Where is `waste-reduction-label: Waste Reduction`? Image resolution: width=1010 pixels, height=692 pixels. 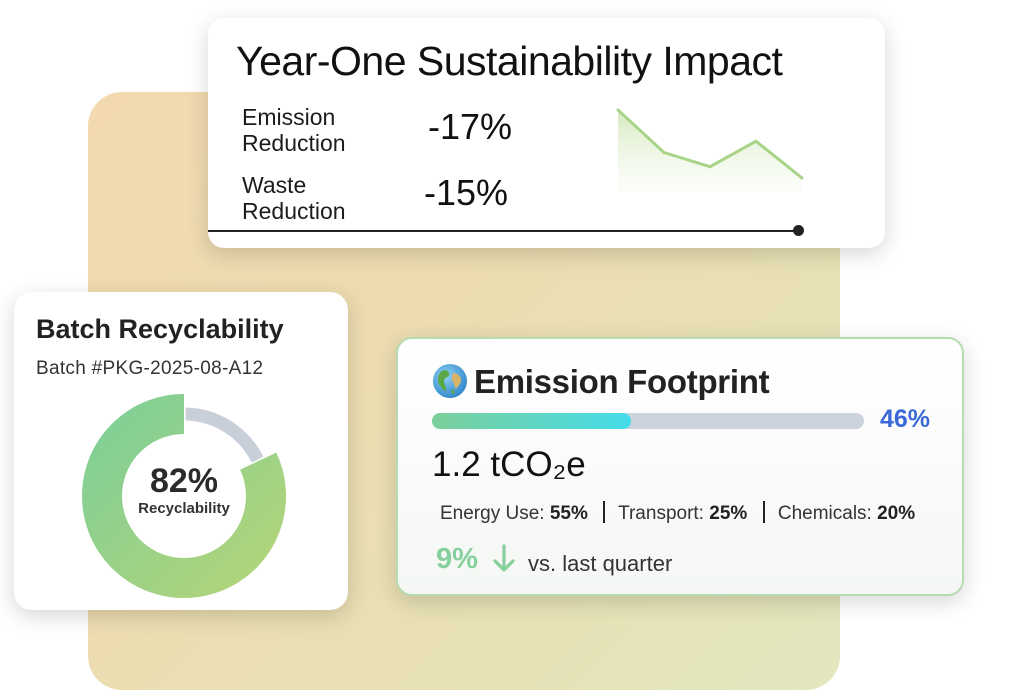 waste-reduction-label: Waste Reduction is located at coordinates (294, 198).